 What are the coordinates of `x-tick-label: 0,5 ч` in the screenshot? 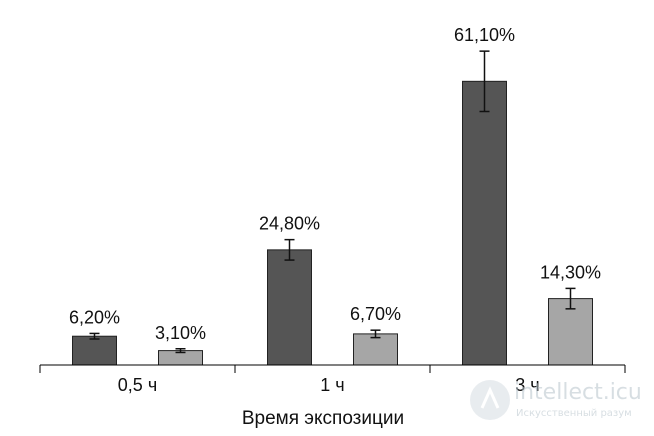 It's located at (137, 385).